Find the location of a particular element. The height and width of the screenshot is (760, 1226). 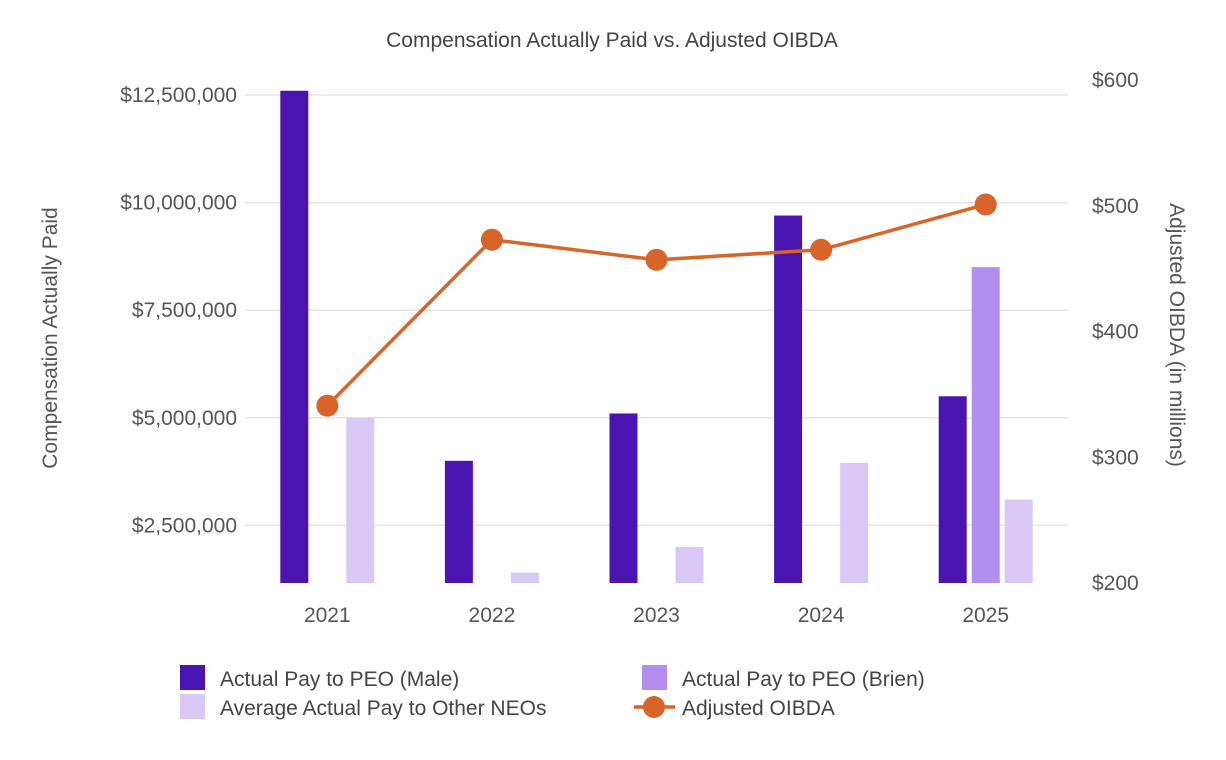

x-tick-label: 2023 is located at coordinates (656, 615).